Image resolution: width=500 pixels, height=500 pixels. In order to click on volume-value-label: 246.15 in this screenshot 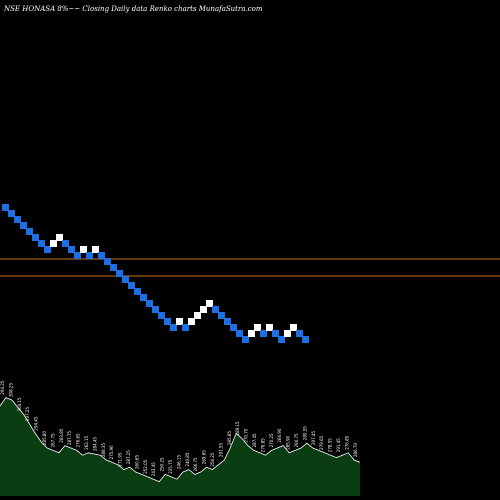, I will do `click(178, 462)`.